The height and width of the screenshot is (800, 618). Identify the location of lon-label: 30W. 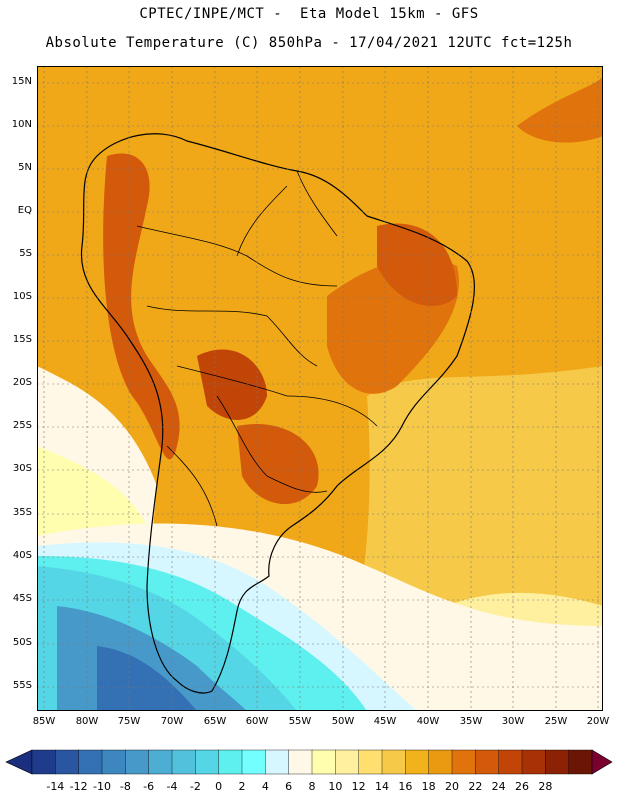
(513, 721).